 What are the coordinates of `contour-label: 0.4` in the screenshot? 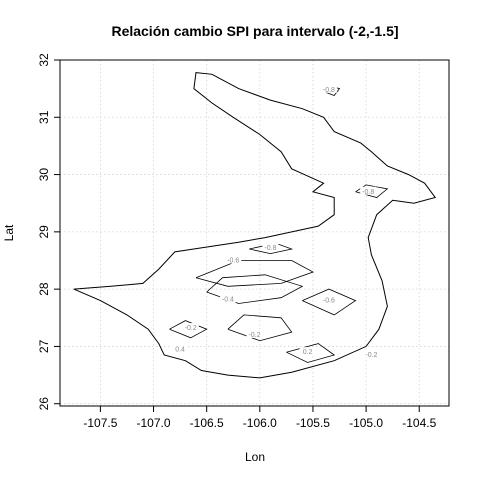 It's located at (180, 349).